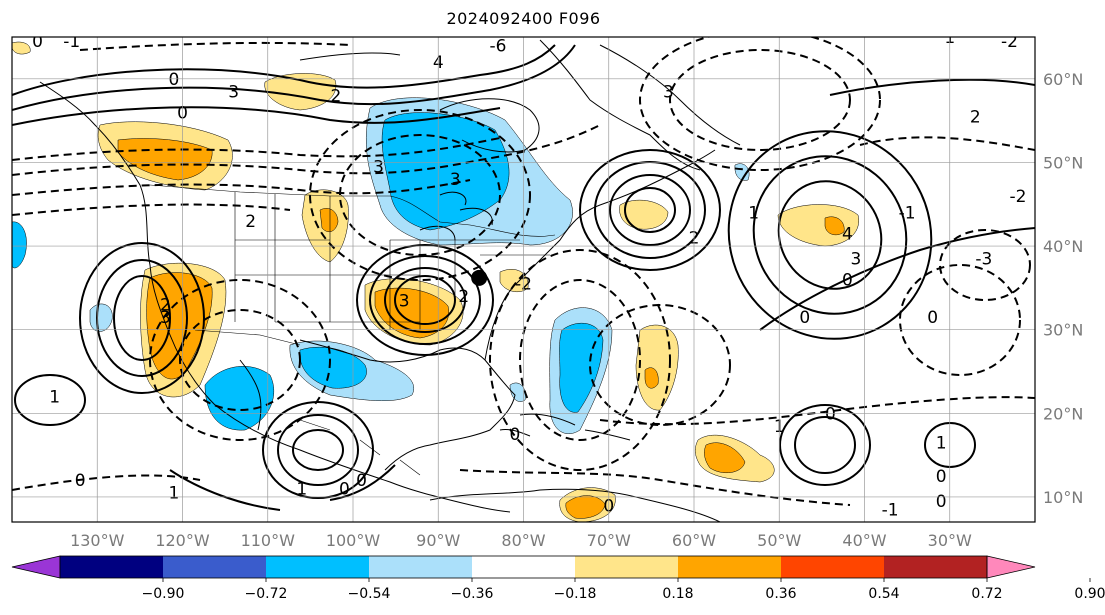  I want to click on latitude-tick-label: 50°N, so click(1063, 162).